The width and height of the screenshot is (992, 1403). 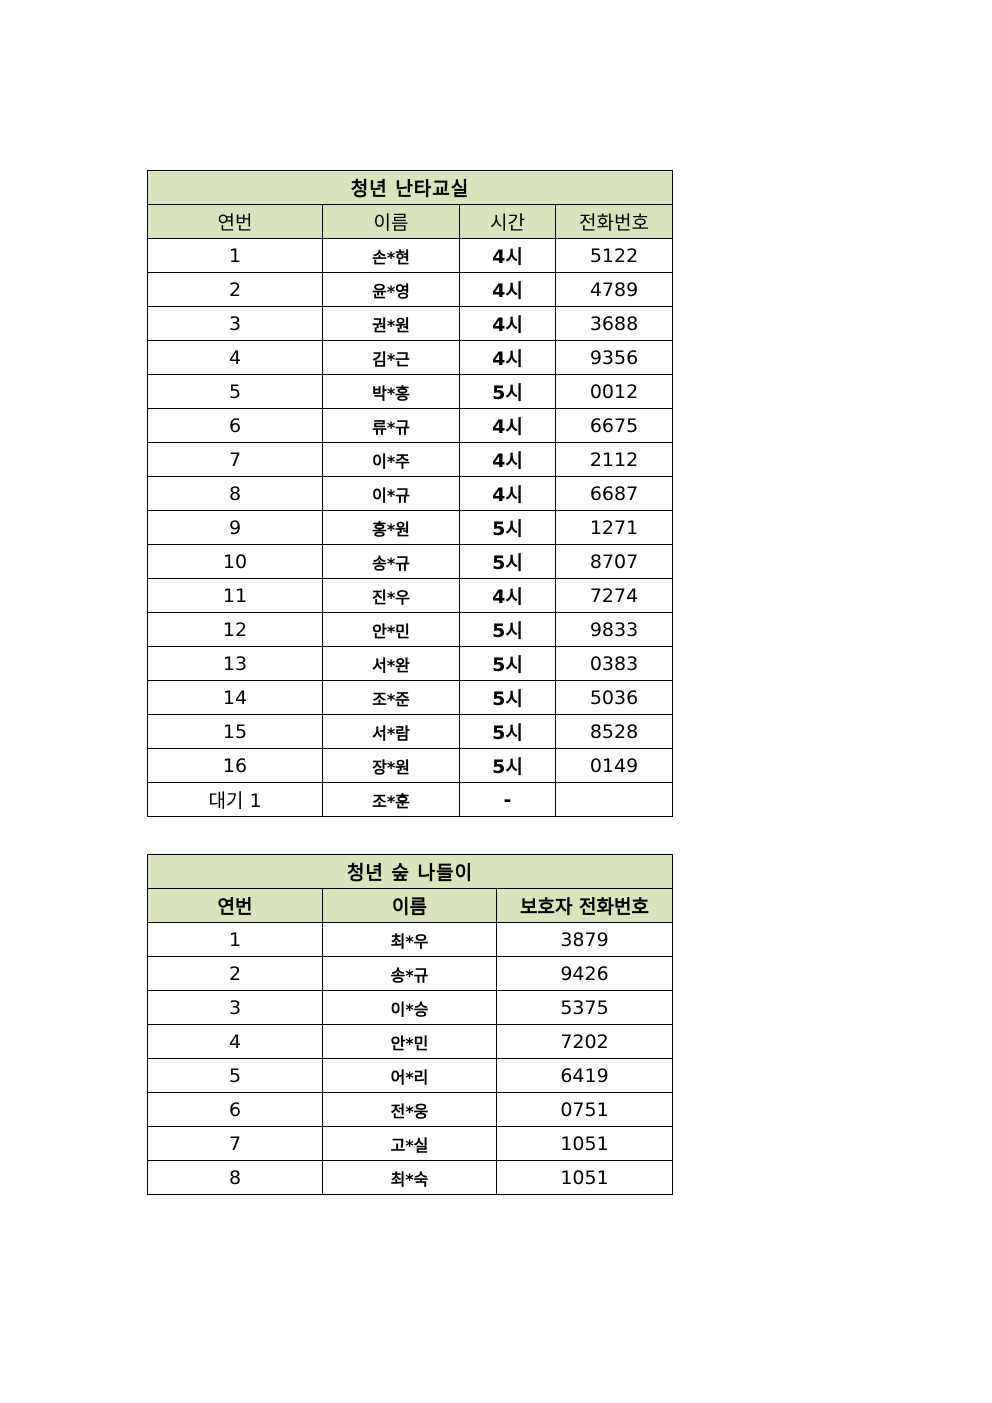 I want to click on column-header-time: 시간, so click(x=507, y=221).